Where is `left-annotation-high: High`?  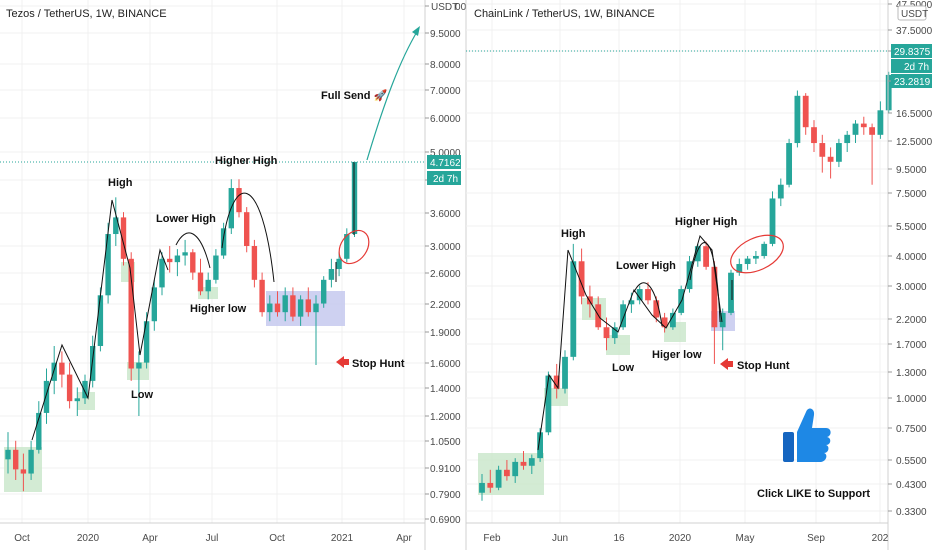 left-annotation-high: High is located at coordinates (120, 183).